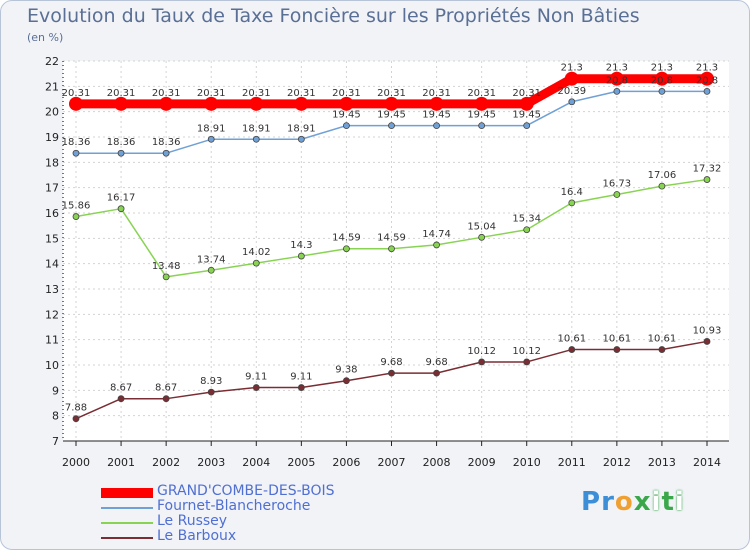 The image size is (750, 550). What do you see at coordinates (482, 462) in the screenshot?
I see `x-tick-label: 2009` at bounding box center [482, 462].